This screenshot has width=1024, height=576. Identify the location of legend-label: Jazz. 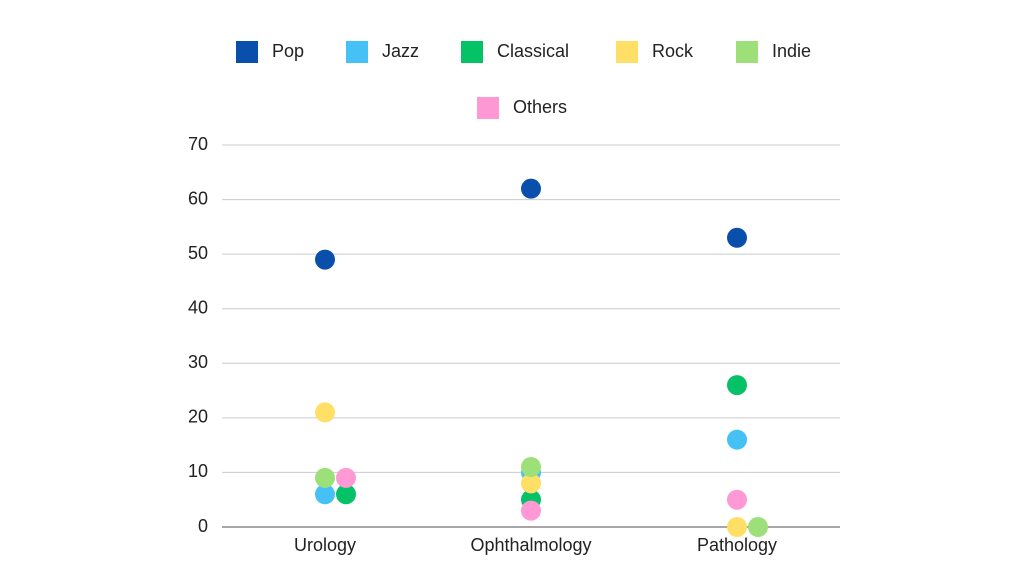
(400, 51).